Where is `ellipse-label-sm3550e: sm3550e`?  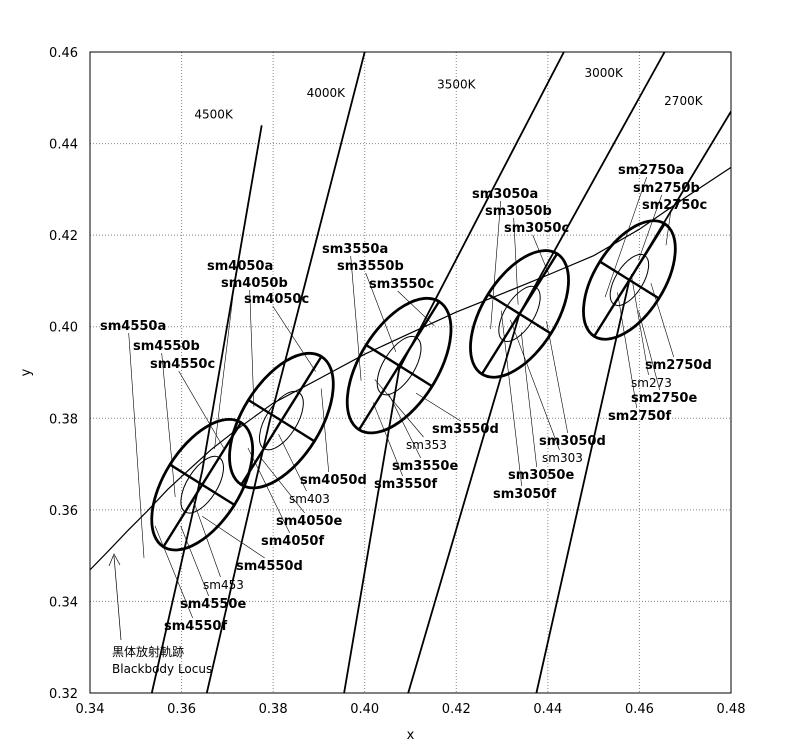
ellipse-label-sm3550e: sm3550e is located at coordinates (425, 466).